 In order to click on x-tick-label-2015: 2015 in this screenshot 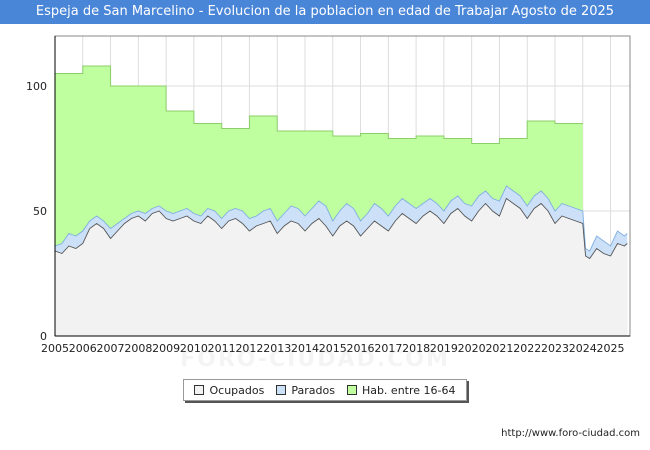, I will do `click(333, 348)`.